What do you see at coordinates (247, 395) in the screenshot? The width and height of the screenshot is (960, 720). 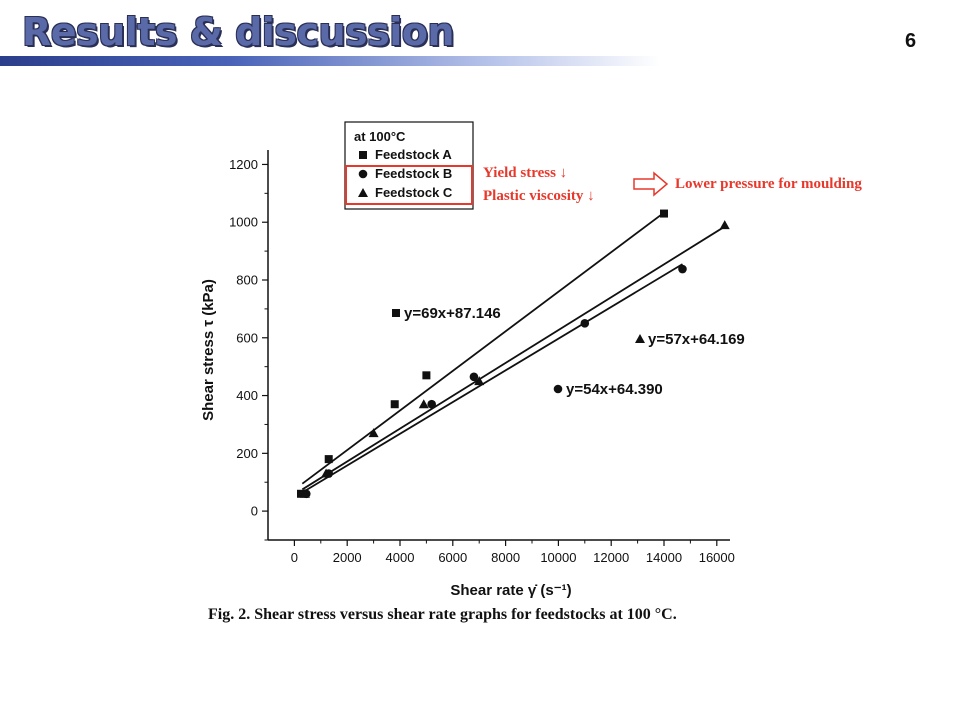 I see `y-tick-label: 400` at bounding box center [247, 395].